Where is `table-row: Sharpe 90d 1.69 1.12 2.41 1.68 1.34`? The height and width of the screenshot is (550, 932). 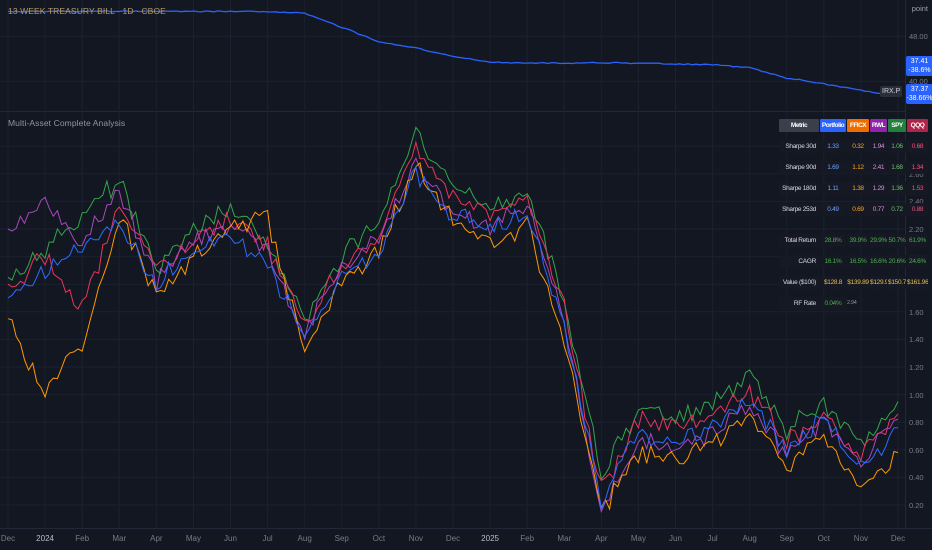 table-row: Sharpe 90d 1.69 1.12 2.41 1.68 1.34 is located at coordinates (853, 167).